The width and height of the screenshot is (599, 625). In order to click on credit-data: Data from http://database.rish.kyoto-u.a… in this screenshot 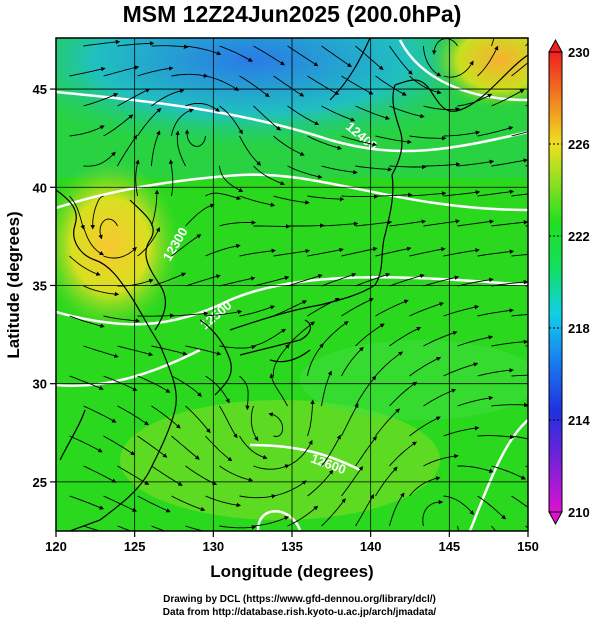, I will do `click(299, 612)`.